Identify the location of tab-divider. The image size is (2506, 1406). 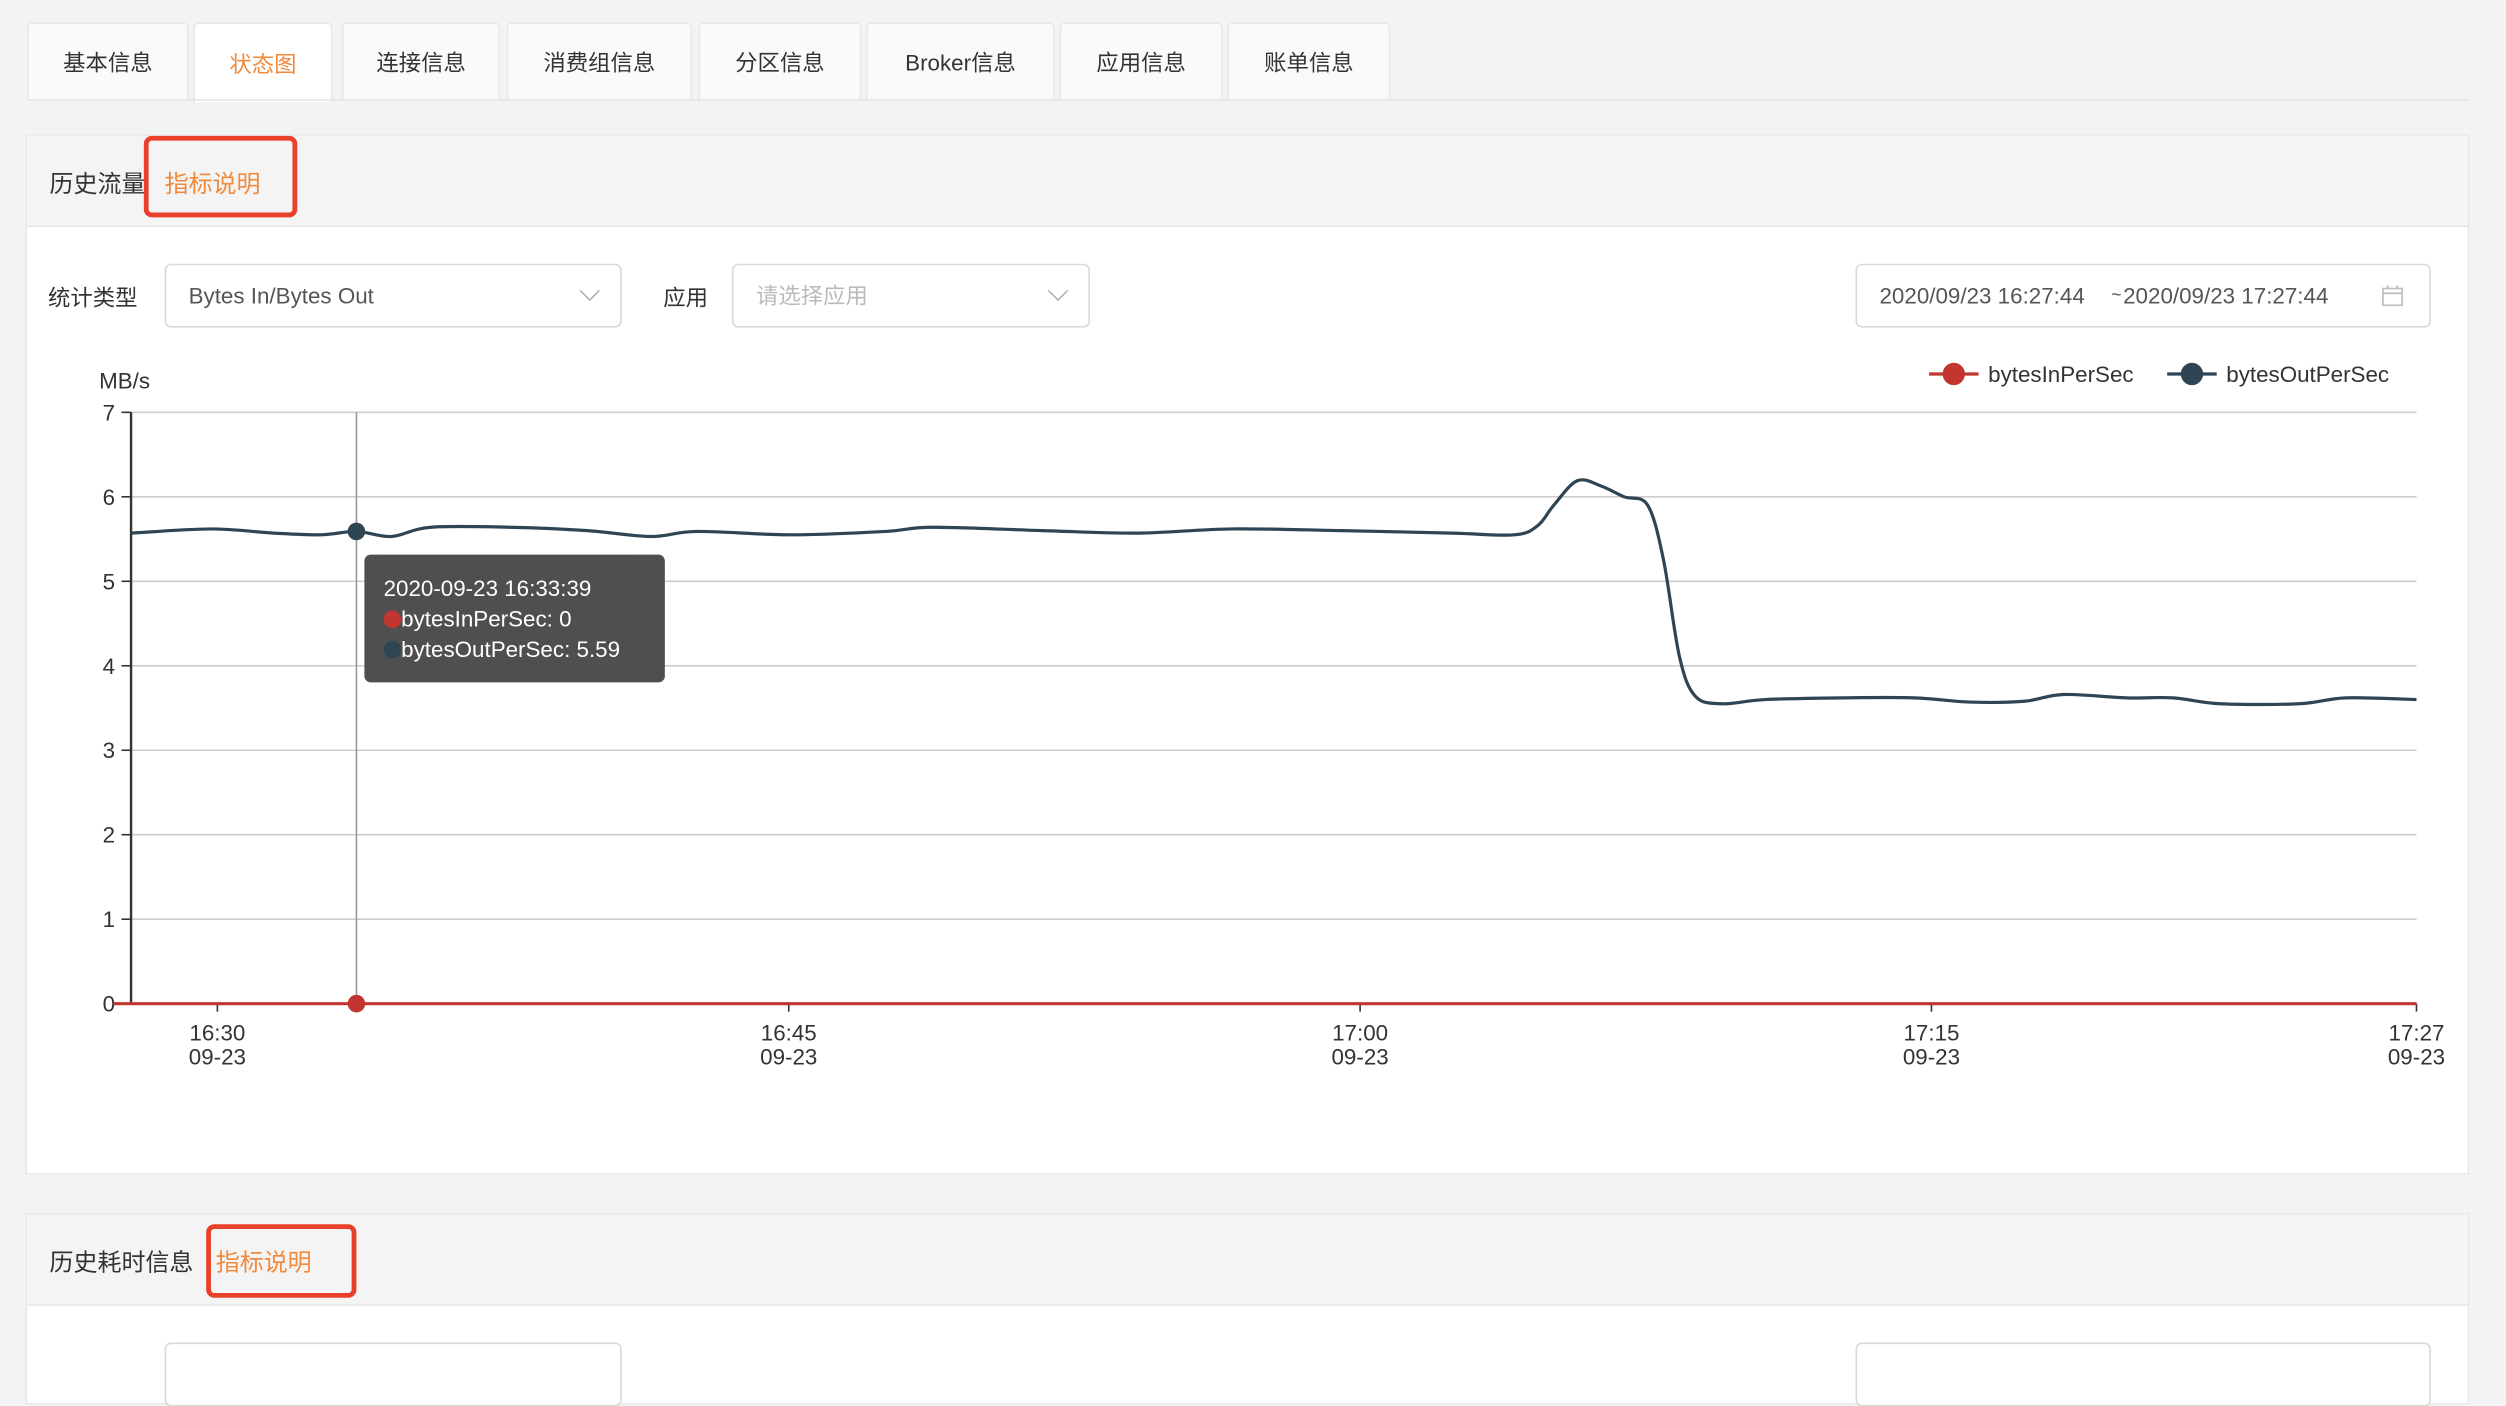
(1248, 100).